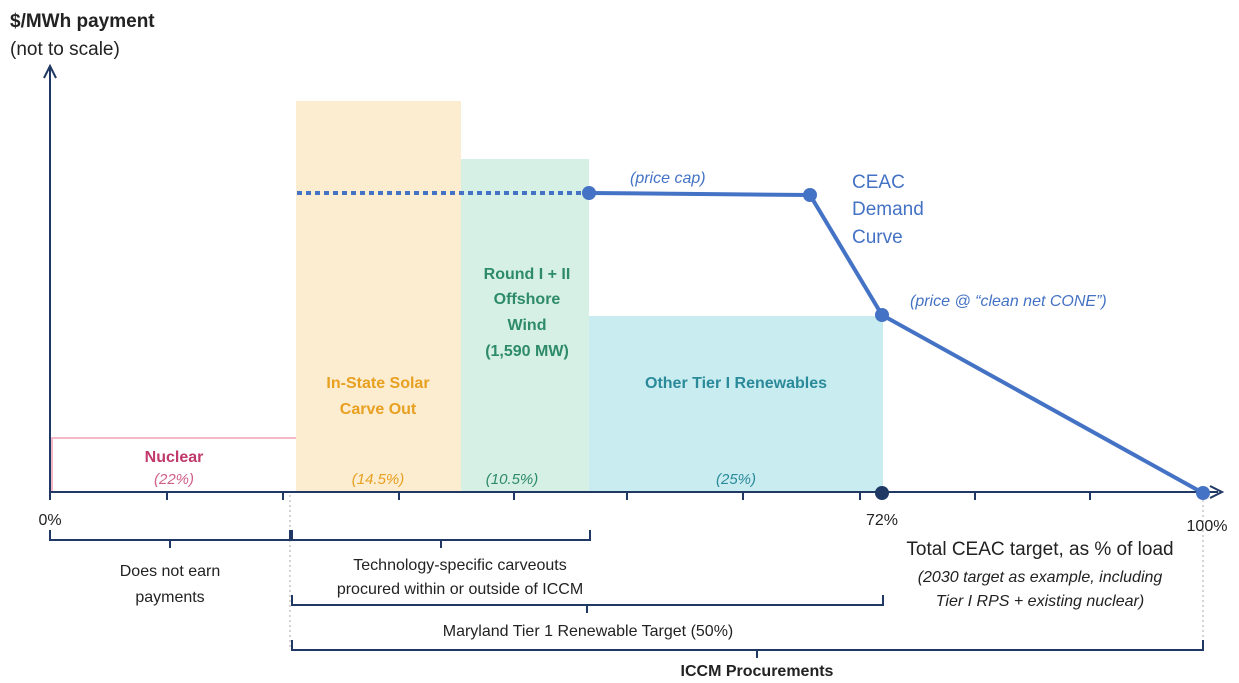 This screenshot has width=1239, height=683. Describe the element at coordinates (736, 383) in the screenshot. I see `block-label: Other Tier I Renewables` at that location.